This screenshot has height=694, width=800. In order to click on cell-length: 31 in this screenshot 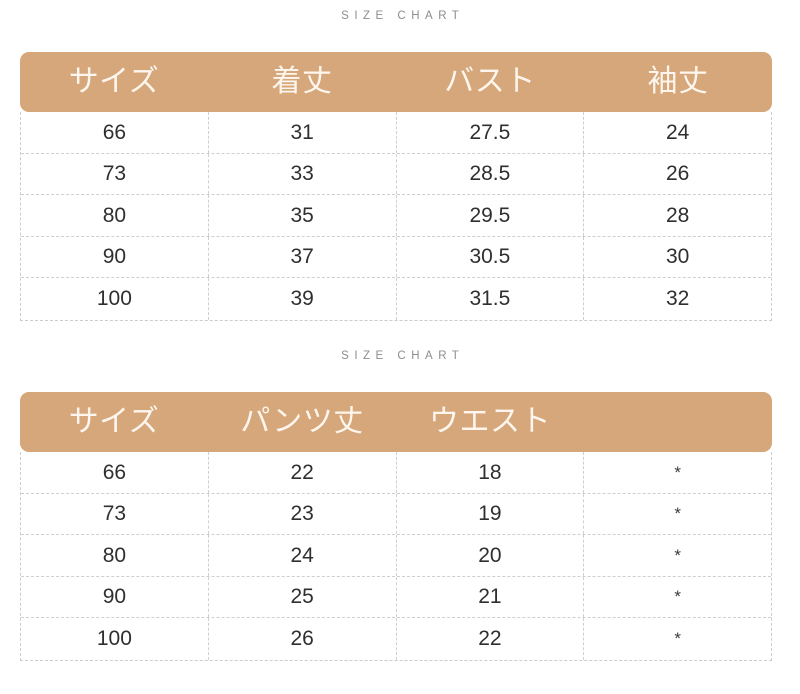, I will do `click(303, 132)`.